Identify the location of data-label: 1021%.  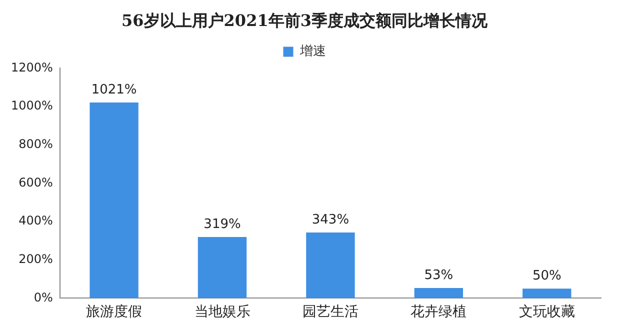
(114, 90).